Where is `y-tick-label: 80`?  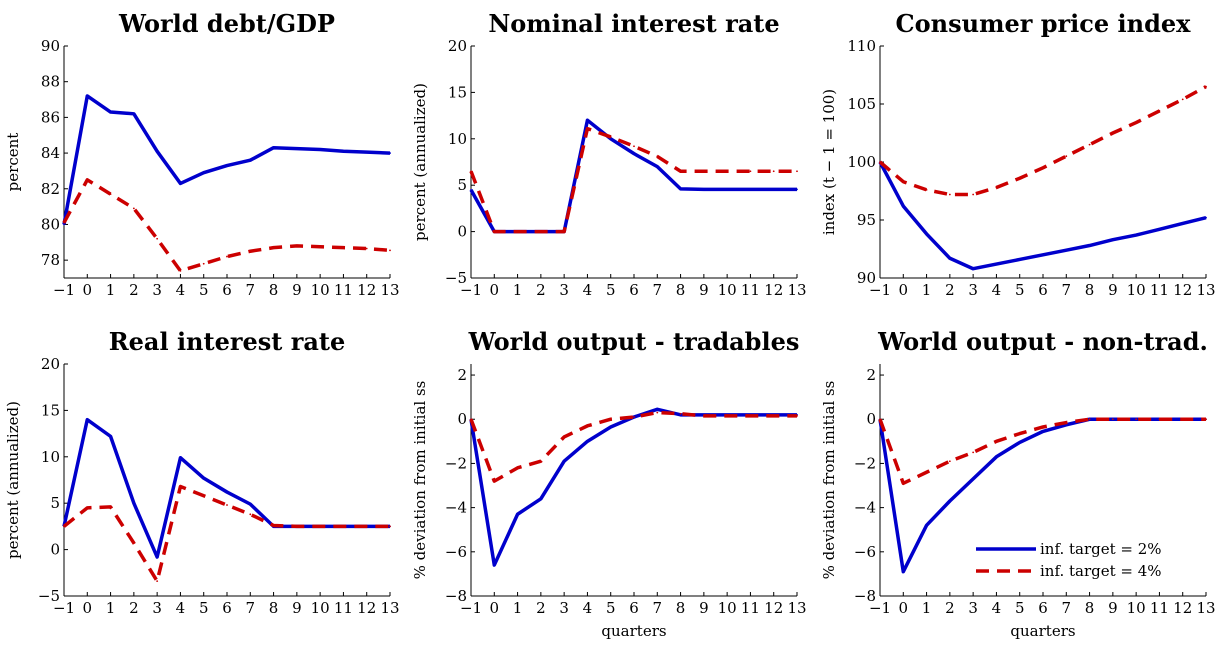
y-tick-label: 80 is located at coordinates (50, 224).